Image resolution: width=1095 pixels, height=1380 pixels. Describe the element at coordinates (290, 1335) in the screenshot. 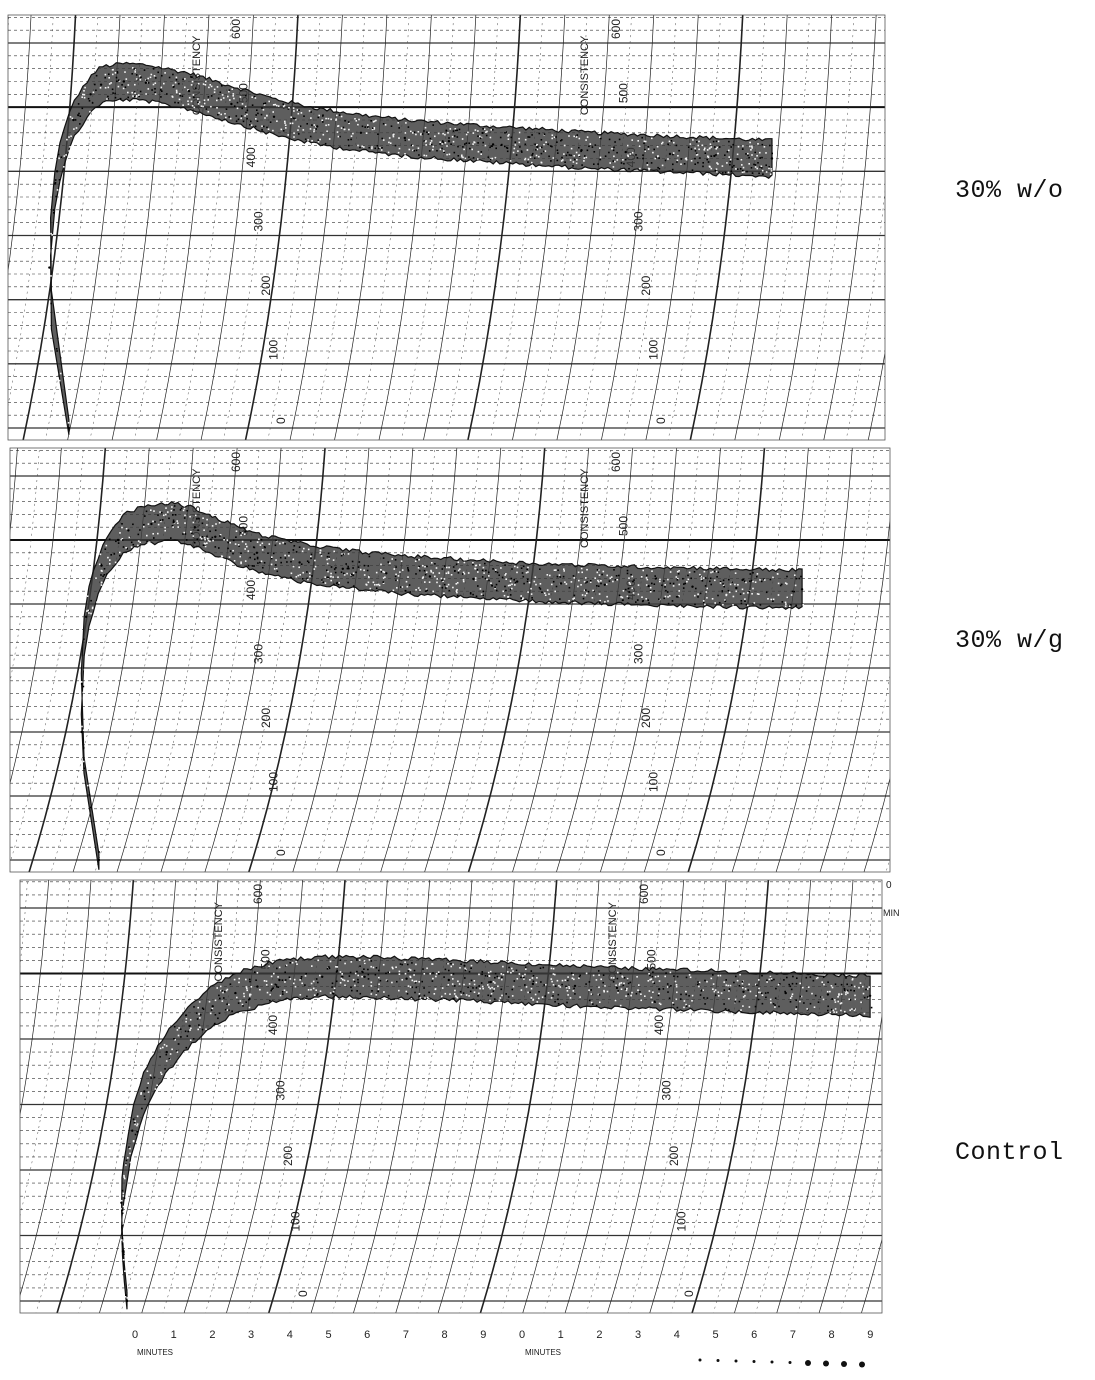

I see `x-tick-label: 4` at that location.